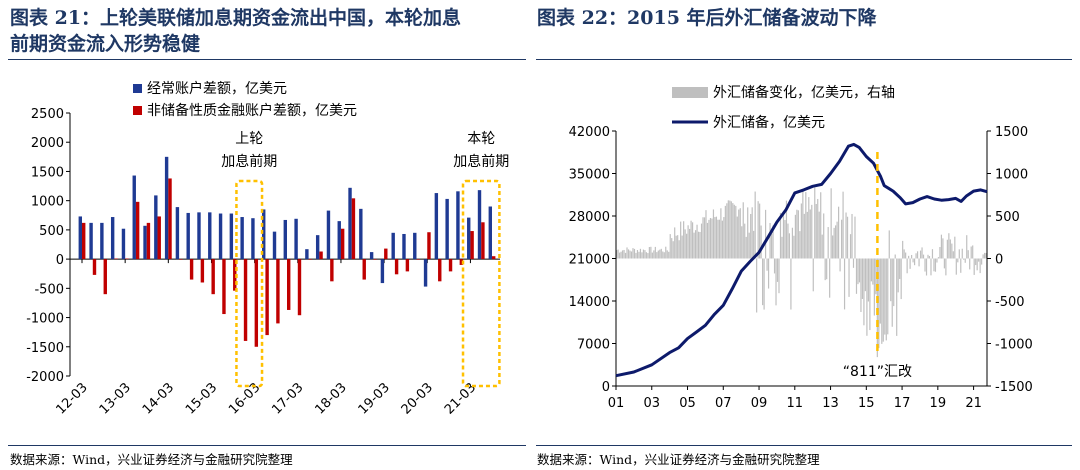 The width and height of the screenshot is (1080, 470). Describe the element at coordinates (249, 283) in the screenshot. I see `previous-cycle-highlight-box` at that location.